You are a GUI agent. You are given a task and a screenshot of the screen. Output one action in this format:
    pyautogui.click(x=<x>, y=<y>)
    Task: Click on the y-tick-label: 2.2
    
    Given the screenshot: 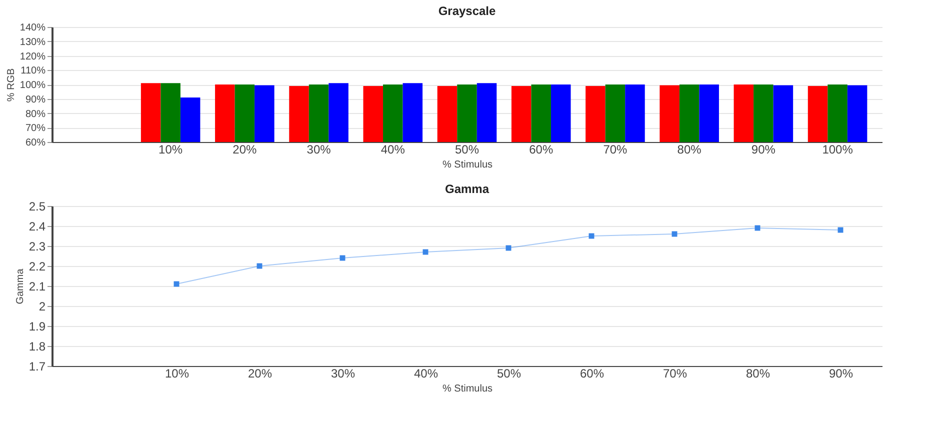 What is the action you would take?
    pyautogui.click(x=37, y=267)
    